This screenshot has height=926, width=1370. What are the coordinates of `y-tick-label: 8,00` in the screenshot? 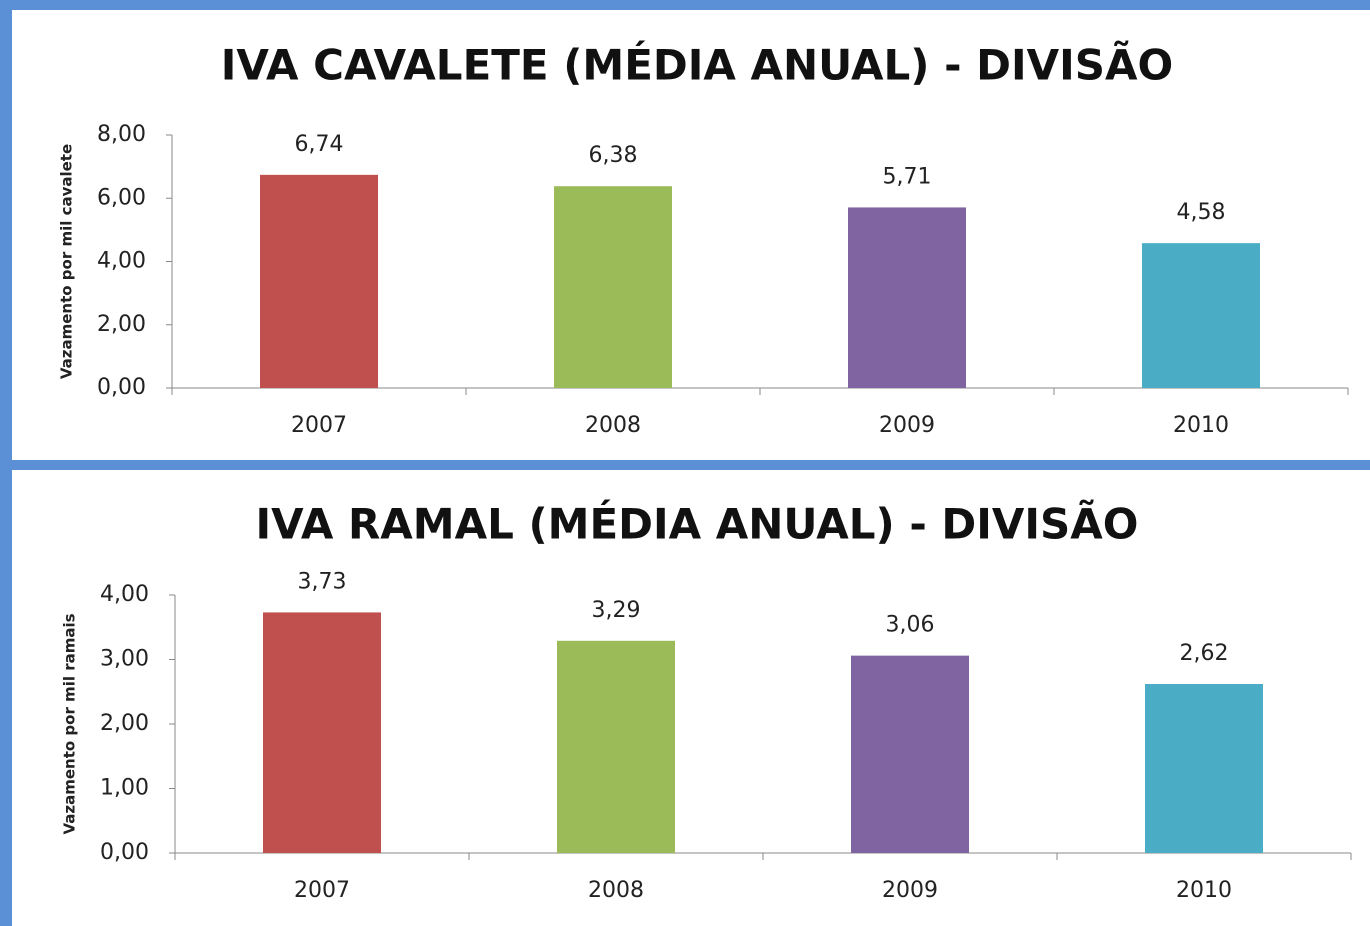 It's located at (121, 134).